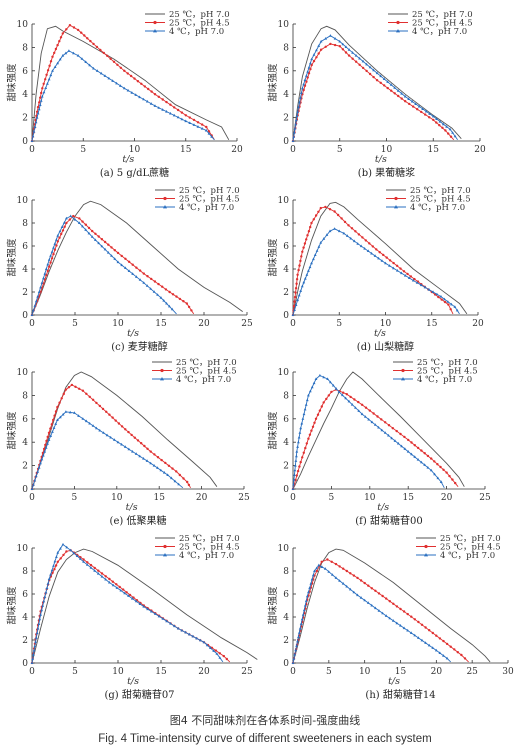 The image size is (530, 755). Describe the element at coordinates (440, 191) in the screenshot. I see `legend-label: 25 ℃，pH 7.0` at that location.